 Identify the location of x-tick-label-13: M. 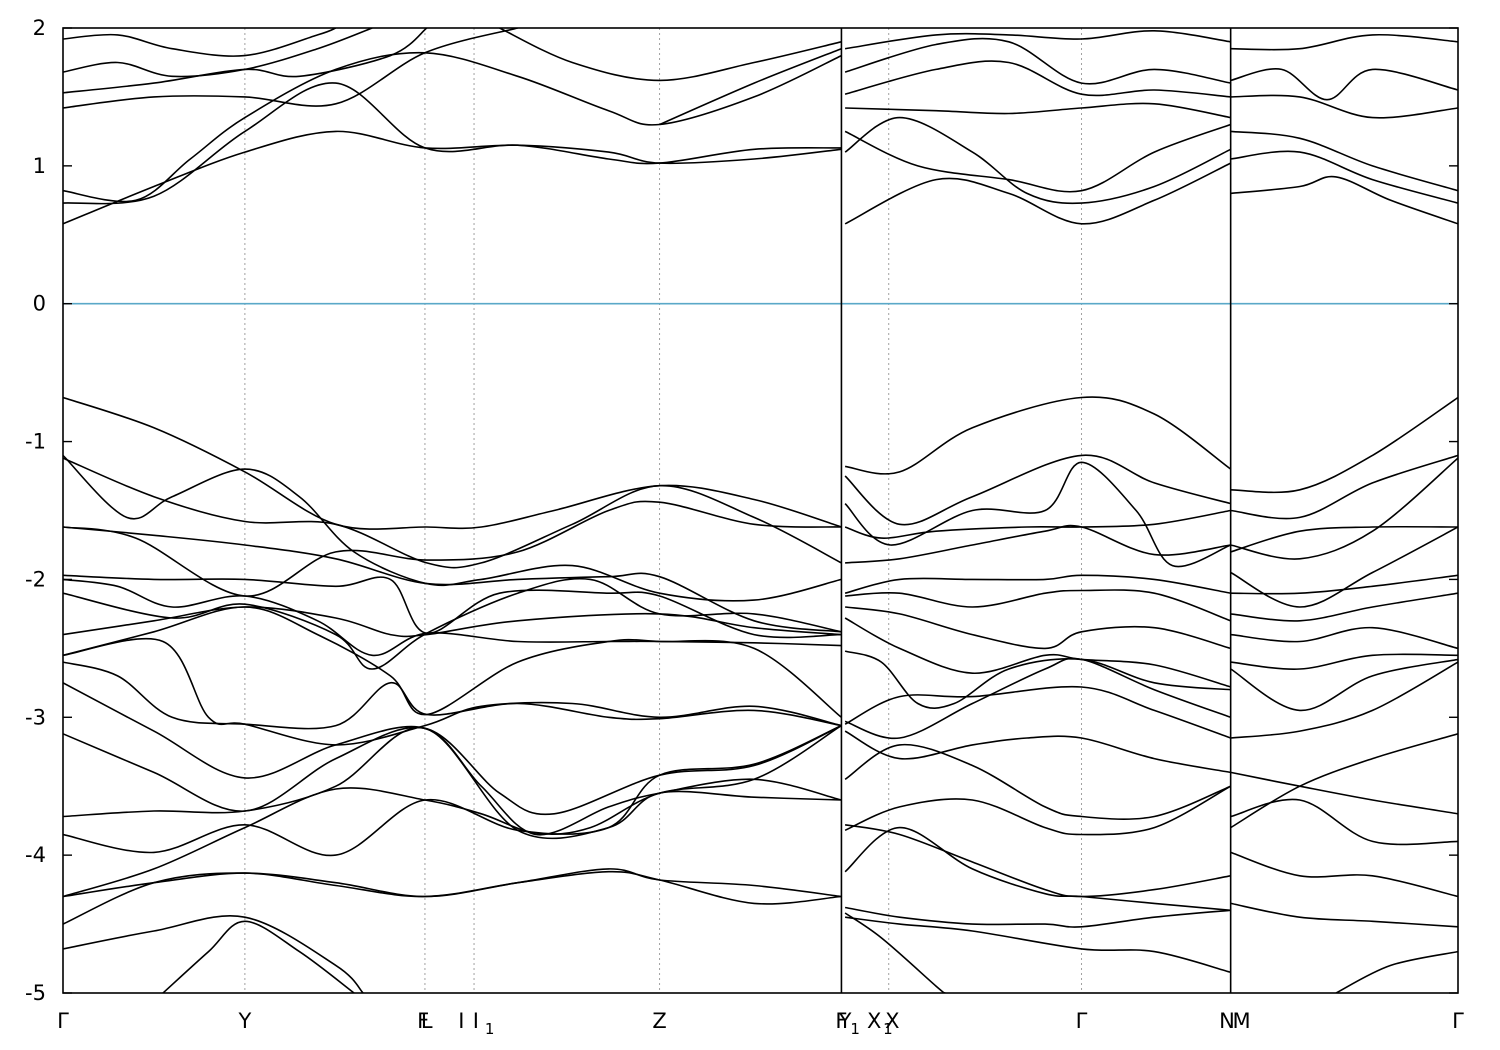
(1242, 1021).